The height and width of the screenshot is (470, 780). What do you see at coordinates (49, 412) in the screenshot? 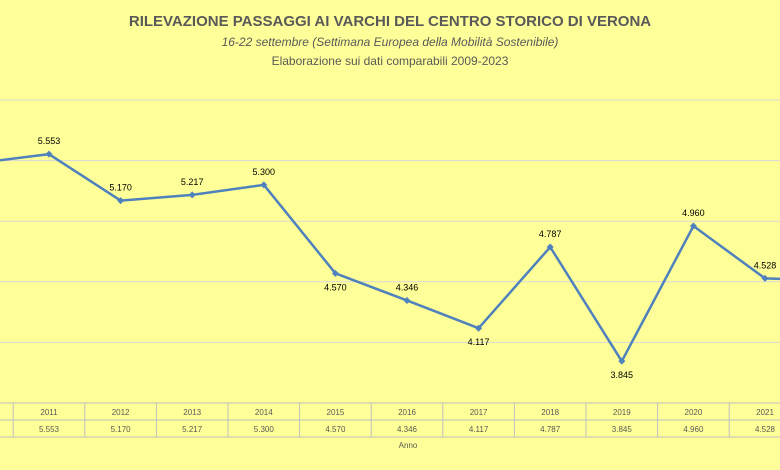
I see `x-tick-label: 2011` at bounding box center [49, 412].